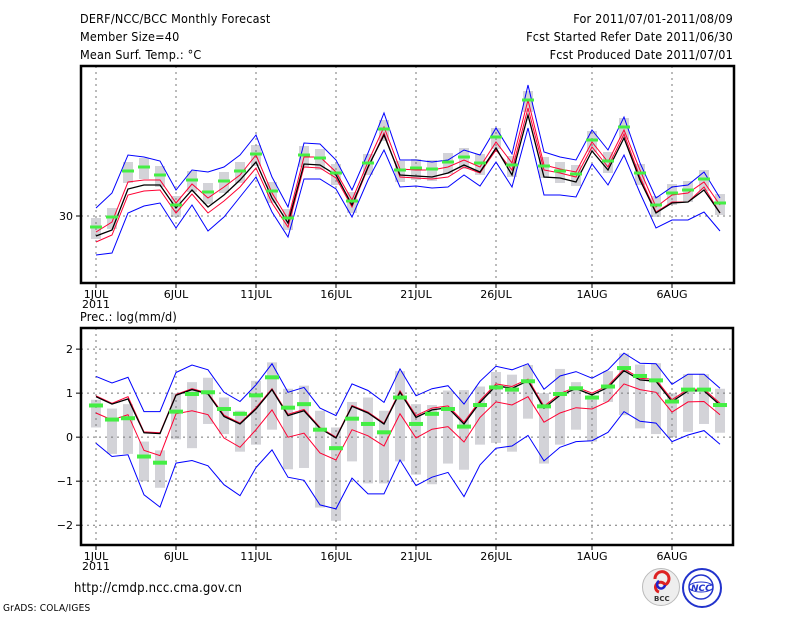  Describe the element at coordinates (66, 216) in the screenshot. I see `y-tick-label: 30` at that location.